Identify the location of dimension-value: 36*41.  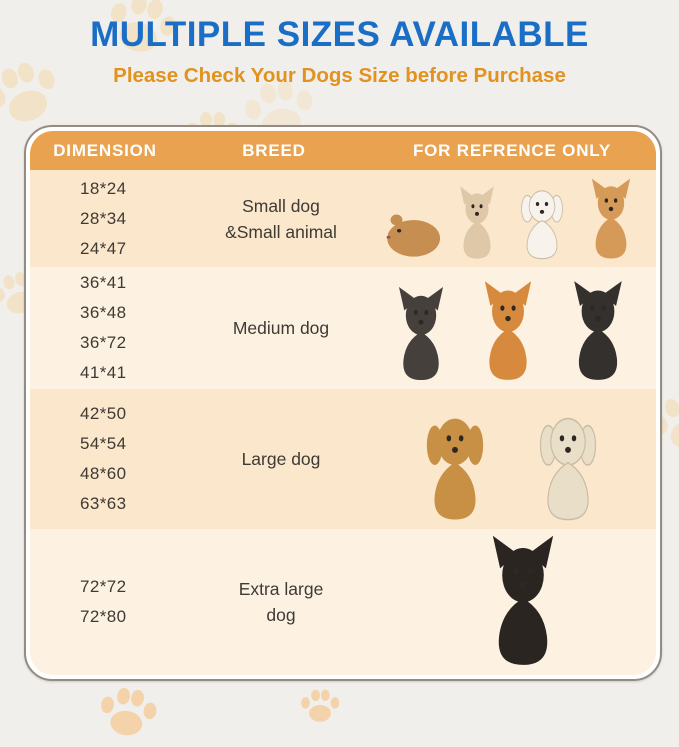
(103, 282).